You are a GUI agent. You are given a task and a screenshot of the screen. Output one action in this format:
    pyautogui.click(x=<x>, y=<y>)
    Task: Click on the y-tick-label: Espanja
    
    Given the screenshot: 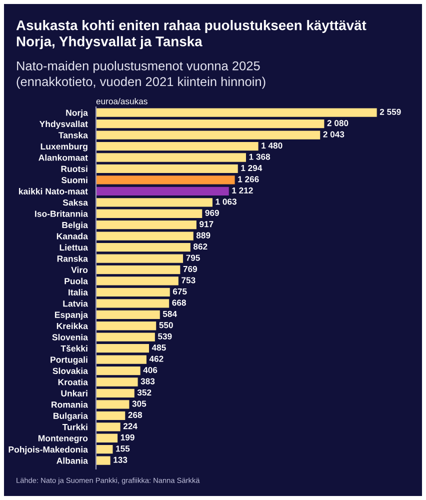 What is the action you would take?
    pyautogui.click(x=71, y=315)
    